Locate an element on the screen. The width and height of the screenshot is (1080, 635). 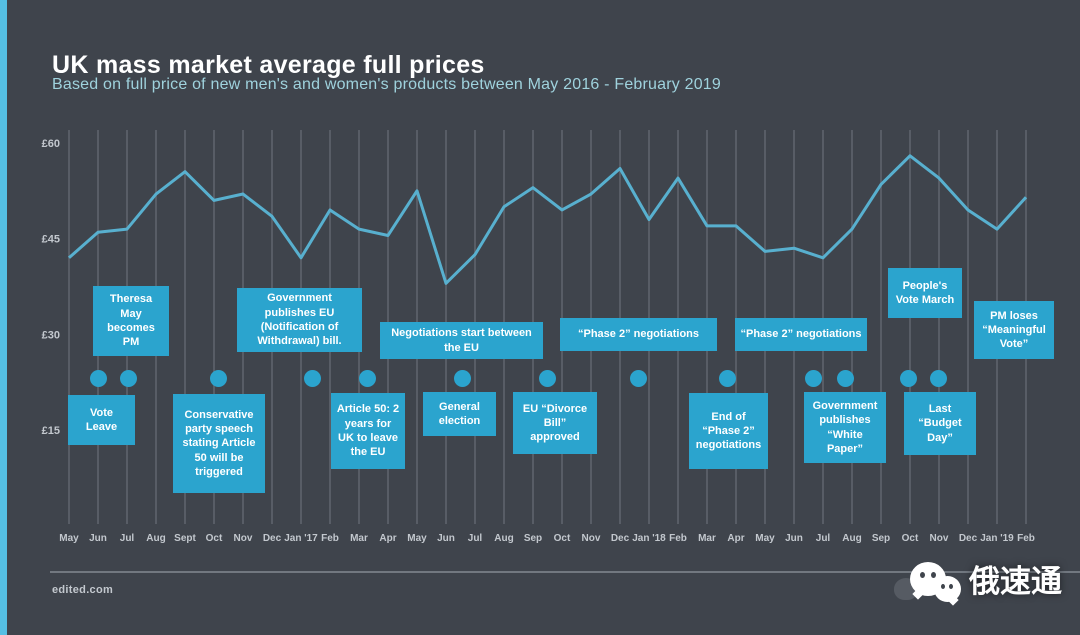
x-axis-tick-label: Sept is located at coordinates (185, 538).